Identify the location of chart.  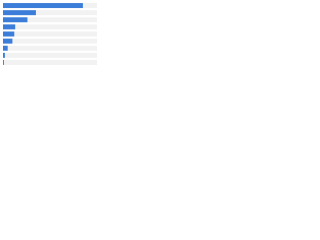
(50, 34).